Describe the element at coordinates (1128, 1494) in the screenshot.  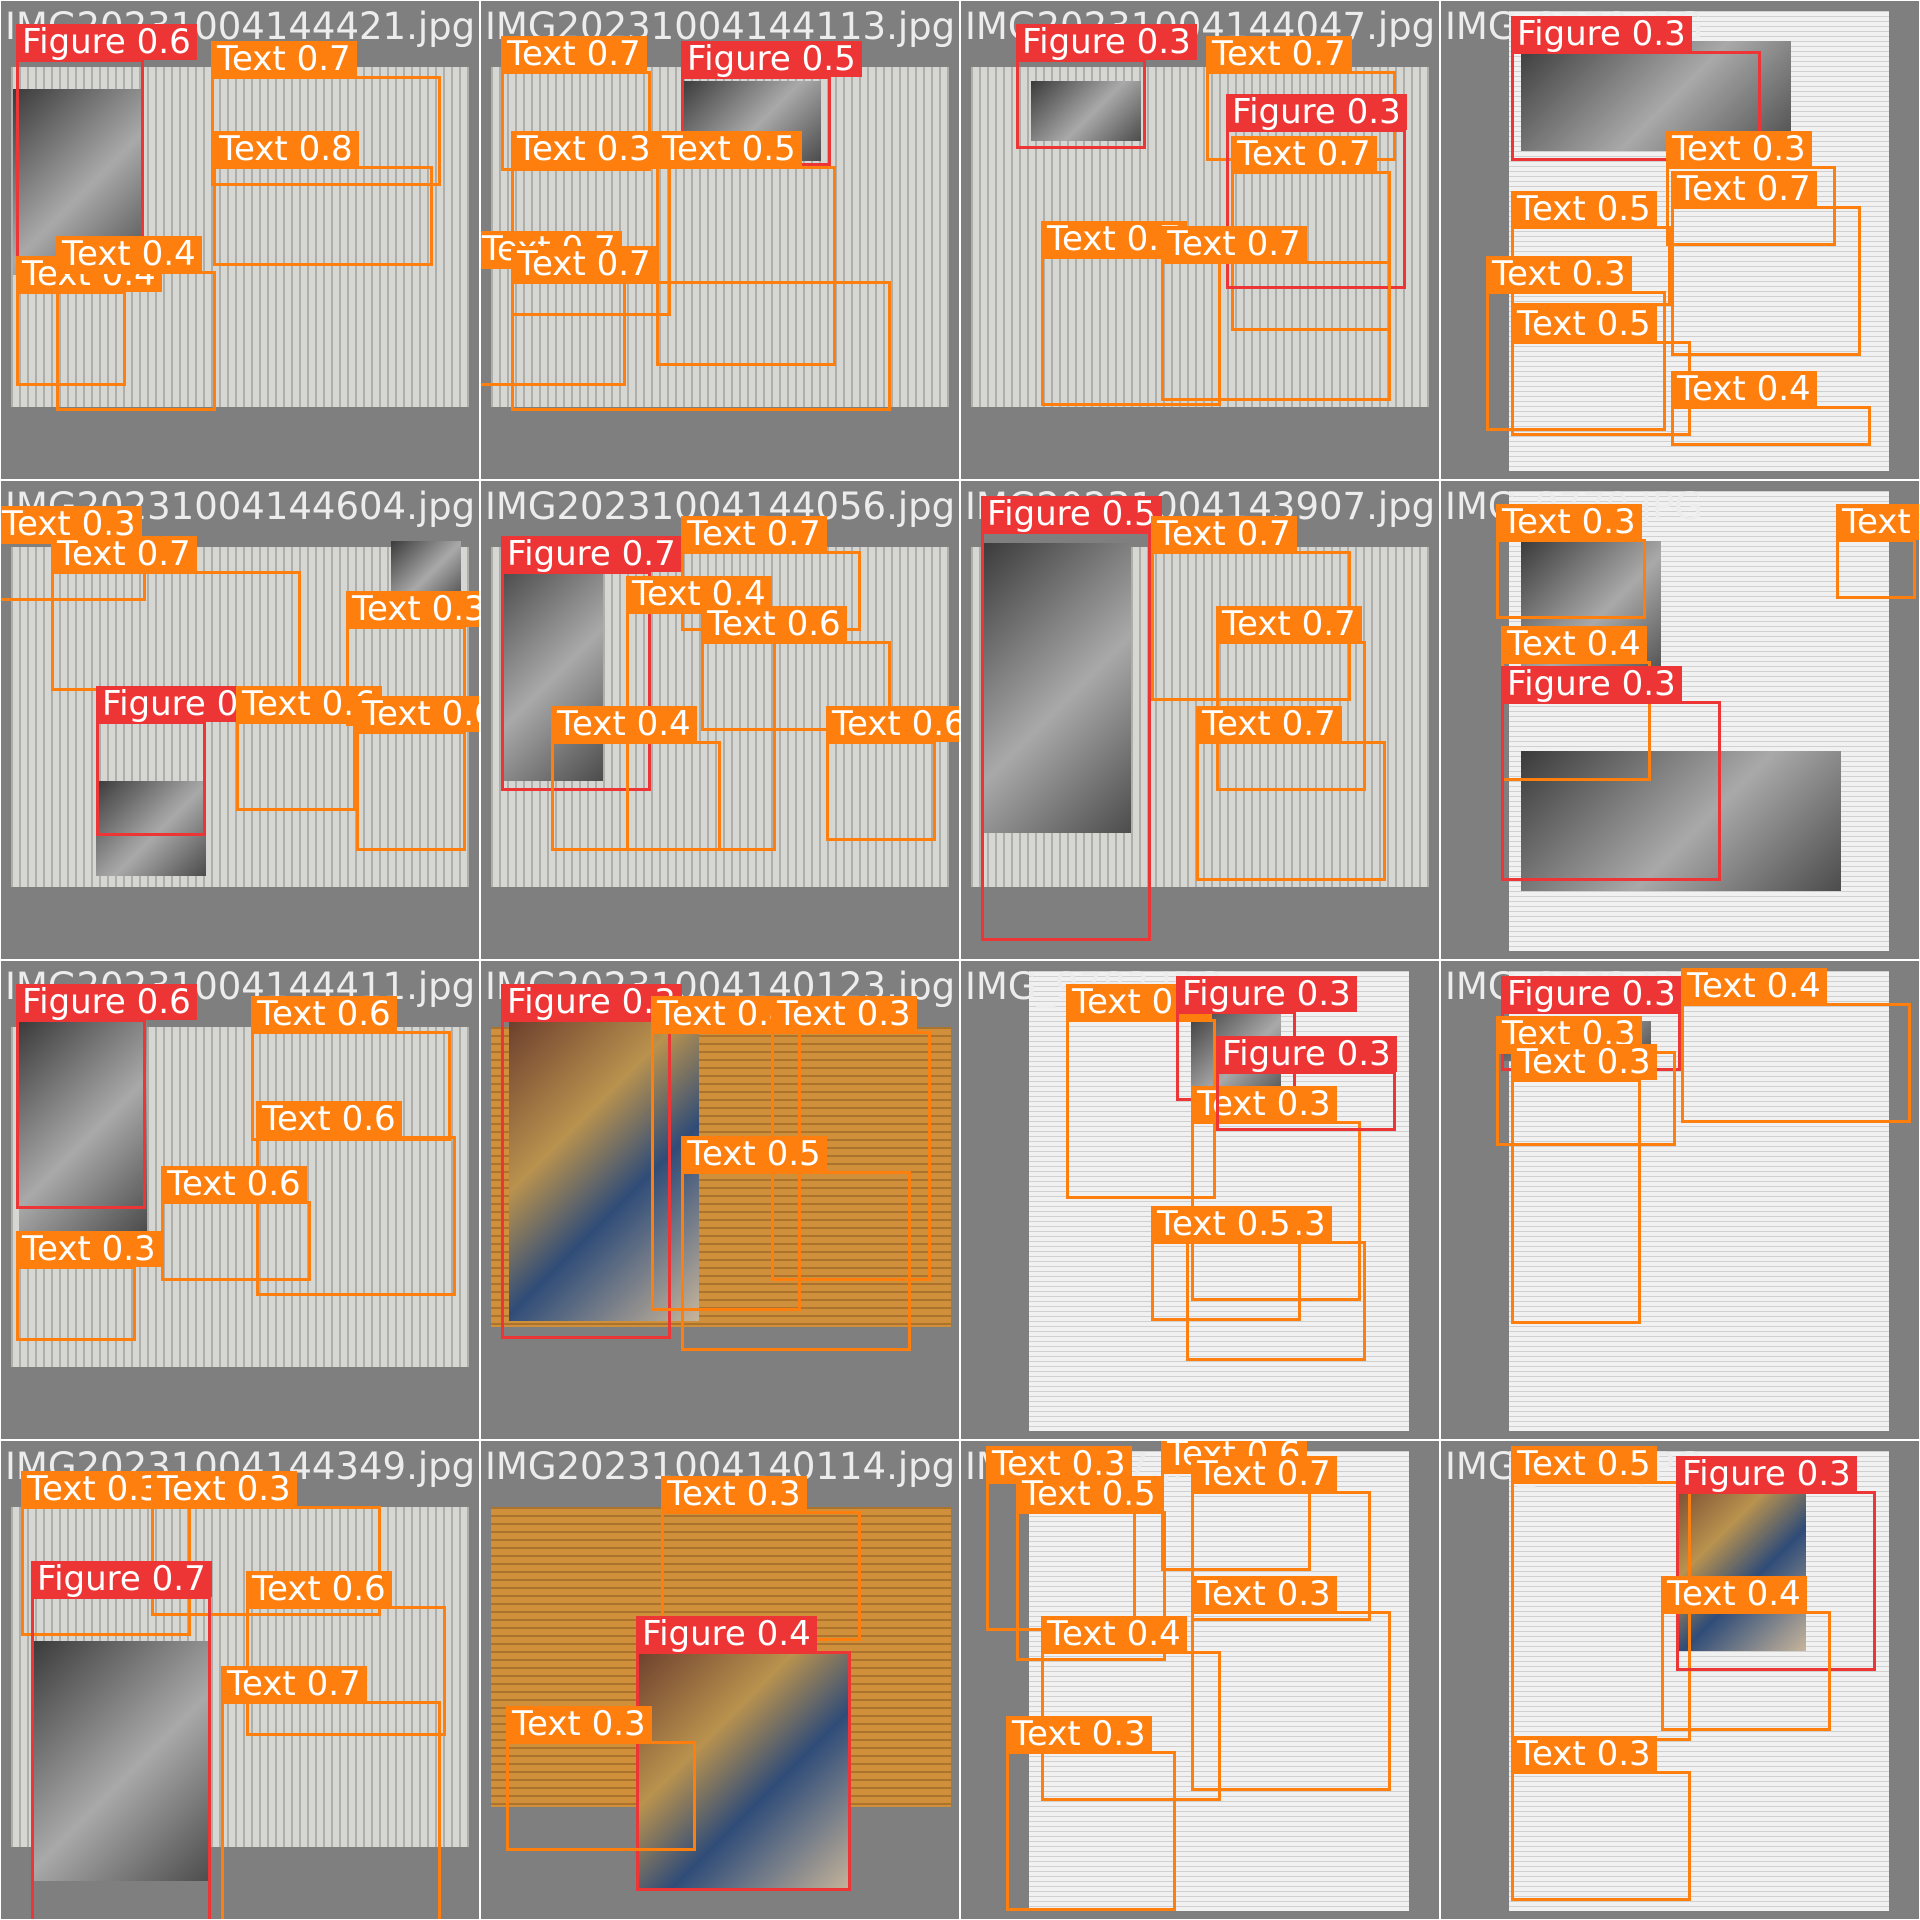
I see `detection-confidence: 0.5` at that location.